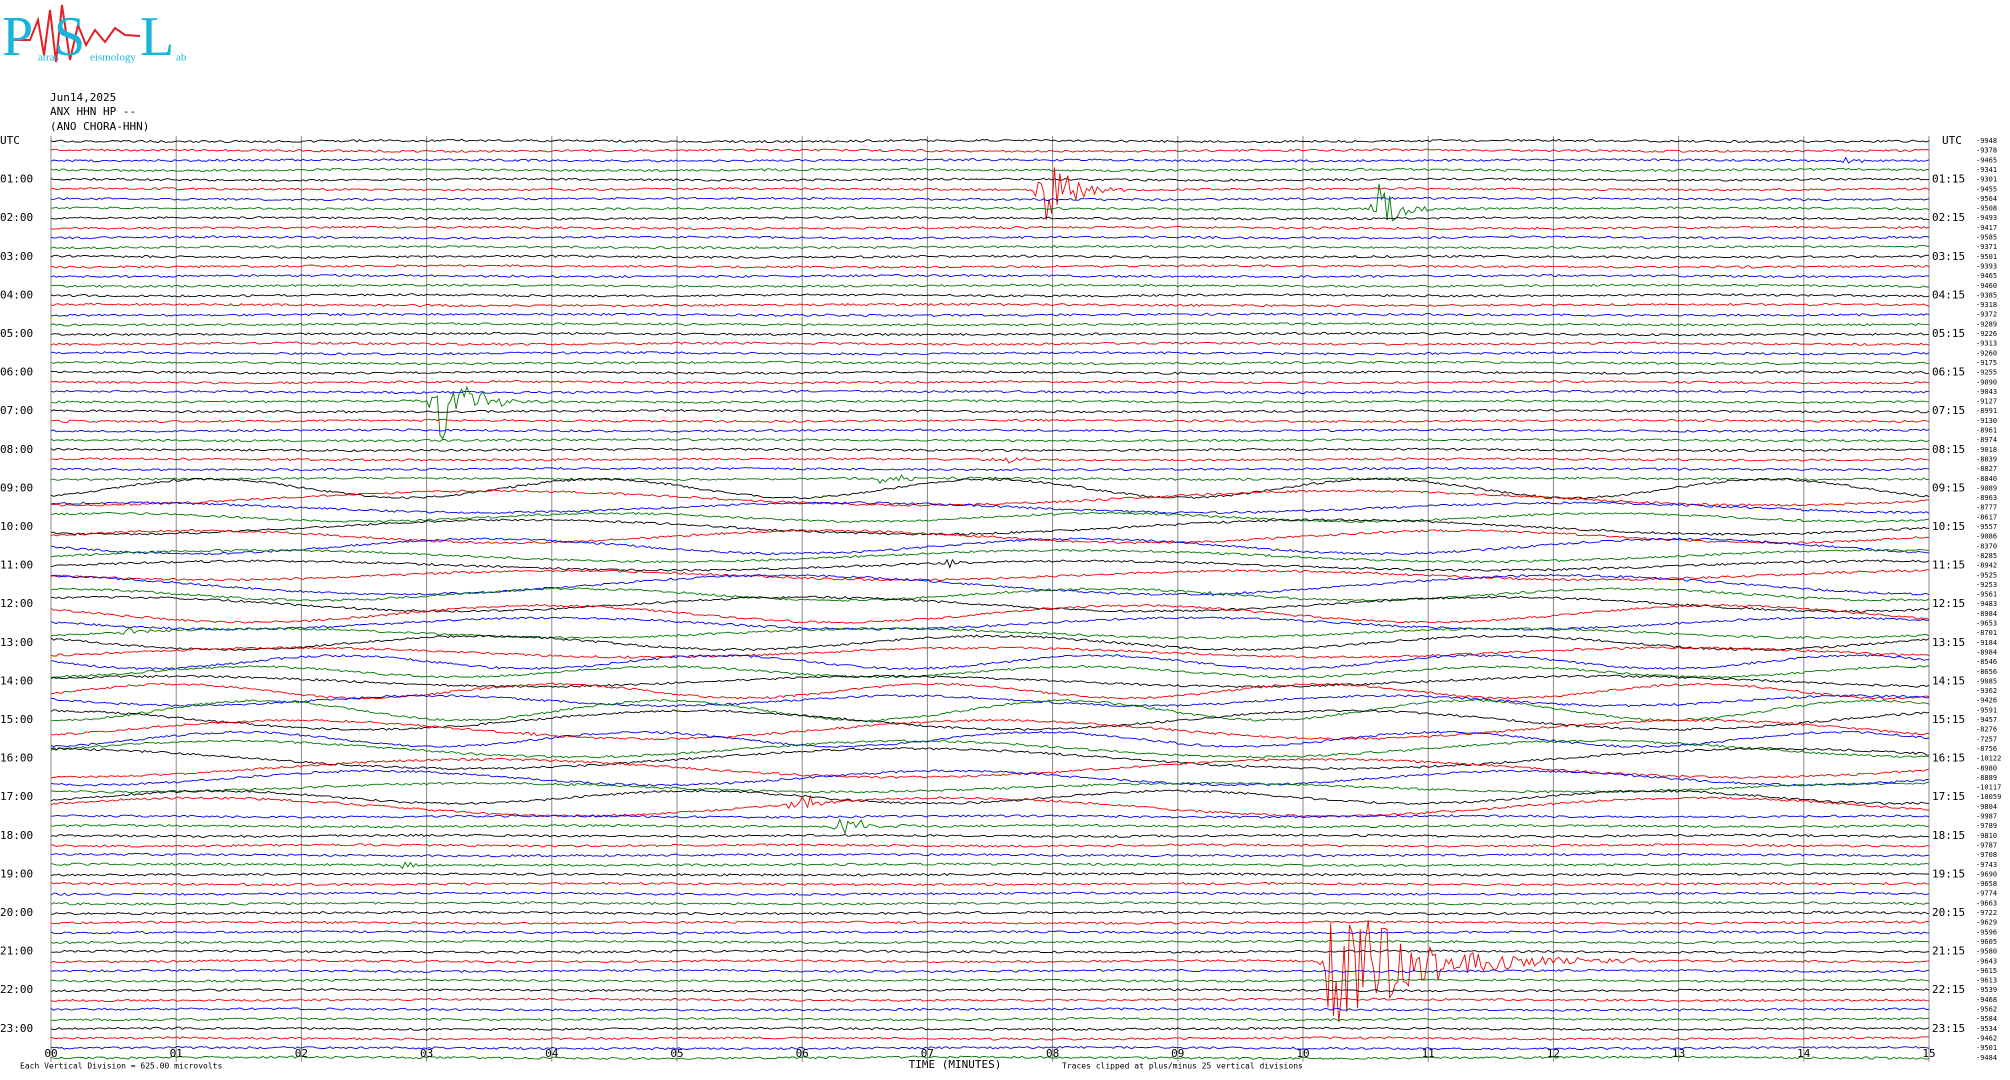 This screenshot has width=2010, height=1080. Describe the element at coordinates (1986, 710) in the screenshot. I see `trace-offset: -9591` at that location.